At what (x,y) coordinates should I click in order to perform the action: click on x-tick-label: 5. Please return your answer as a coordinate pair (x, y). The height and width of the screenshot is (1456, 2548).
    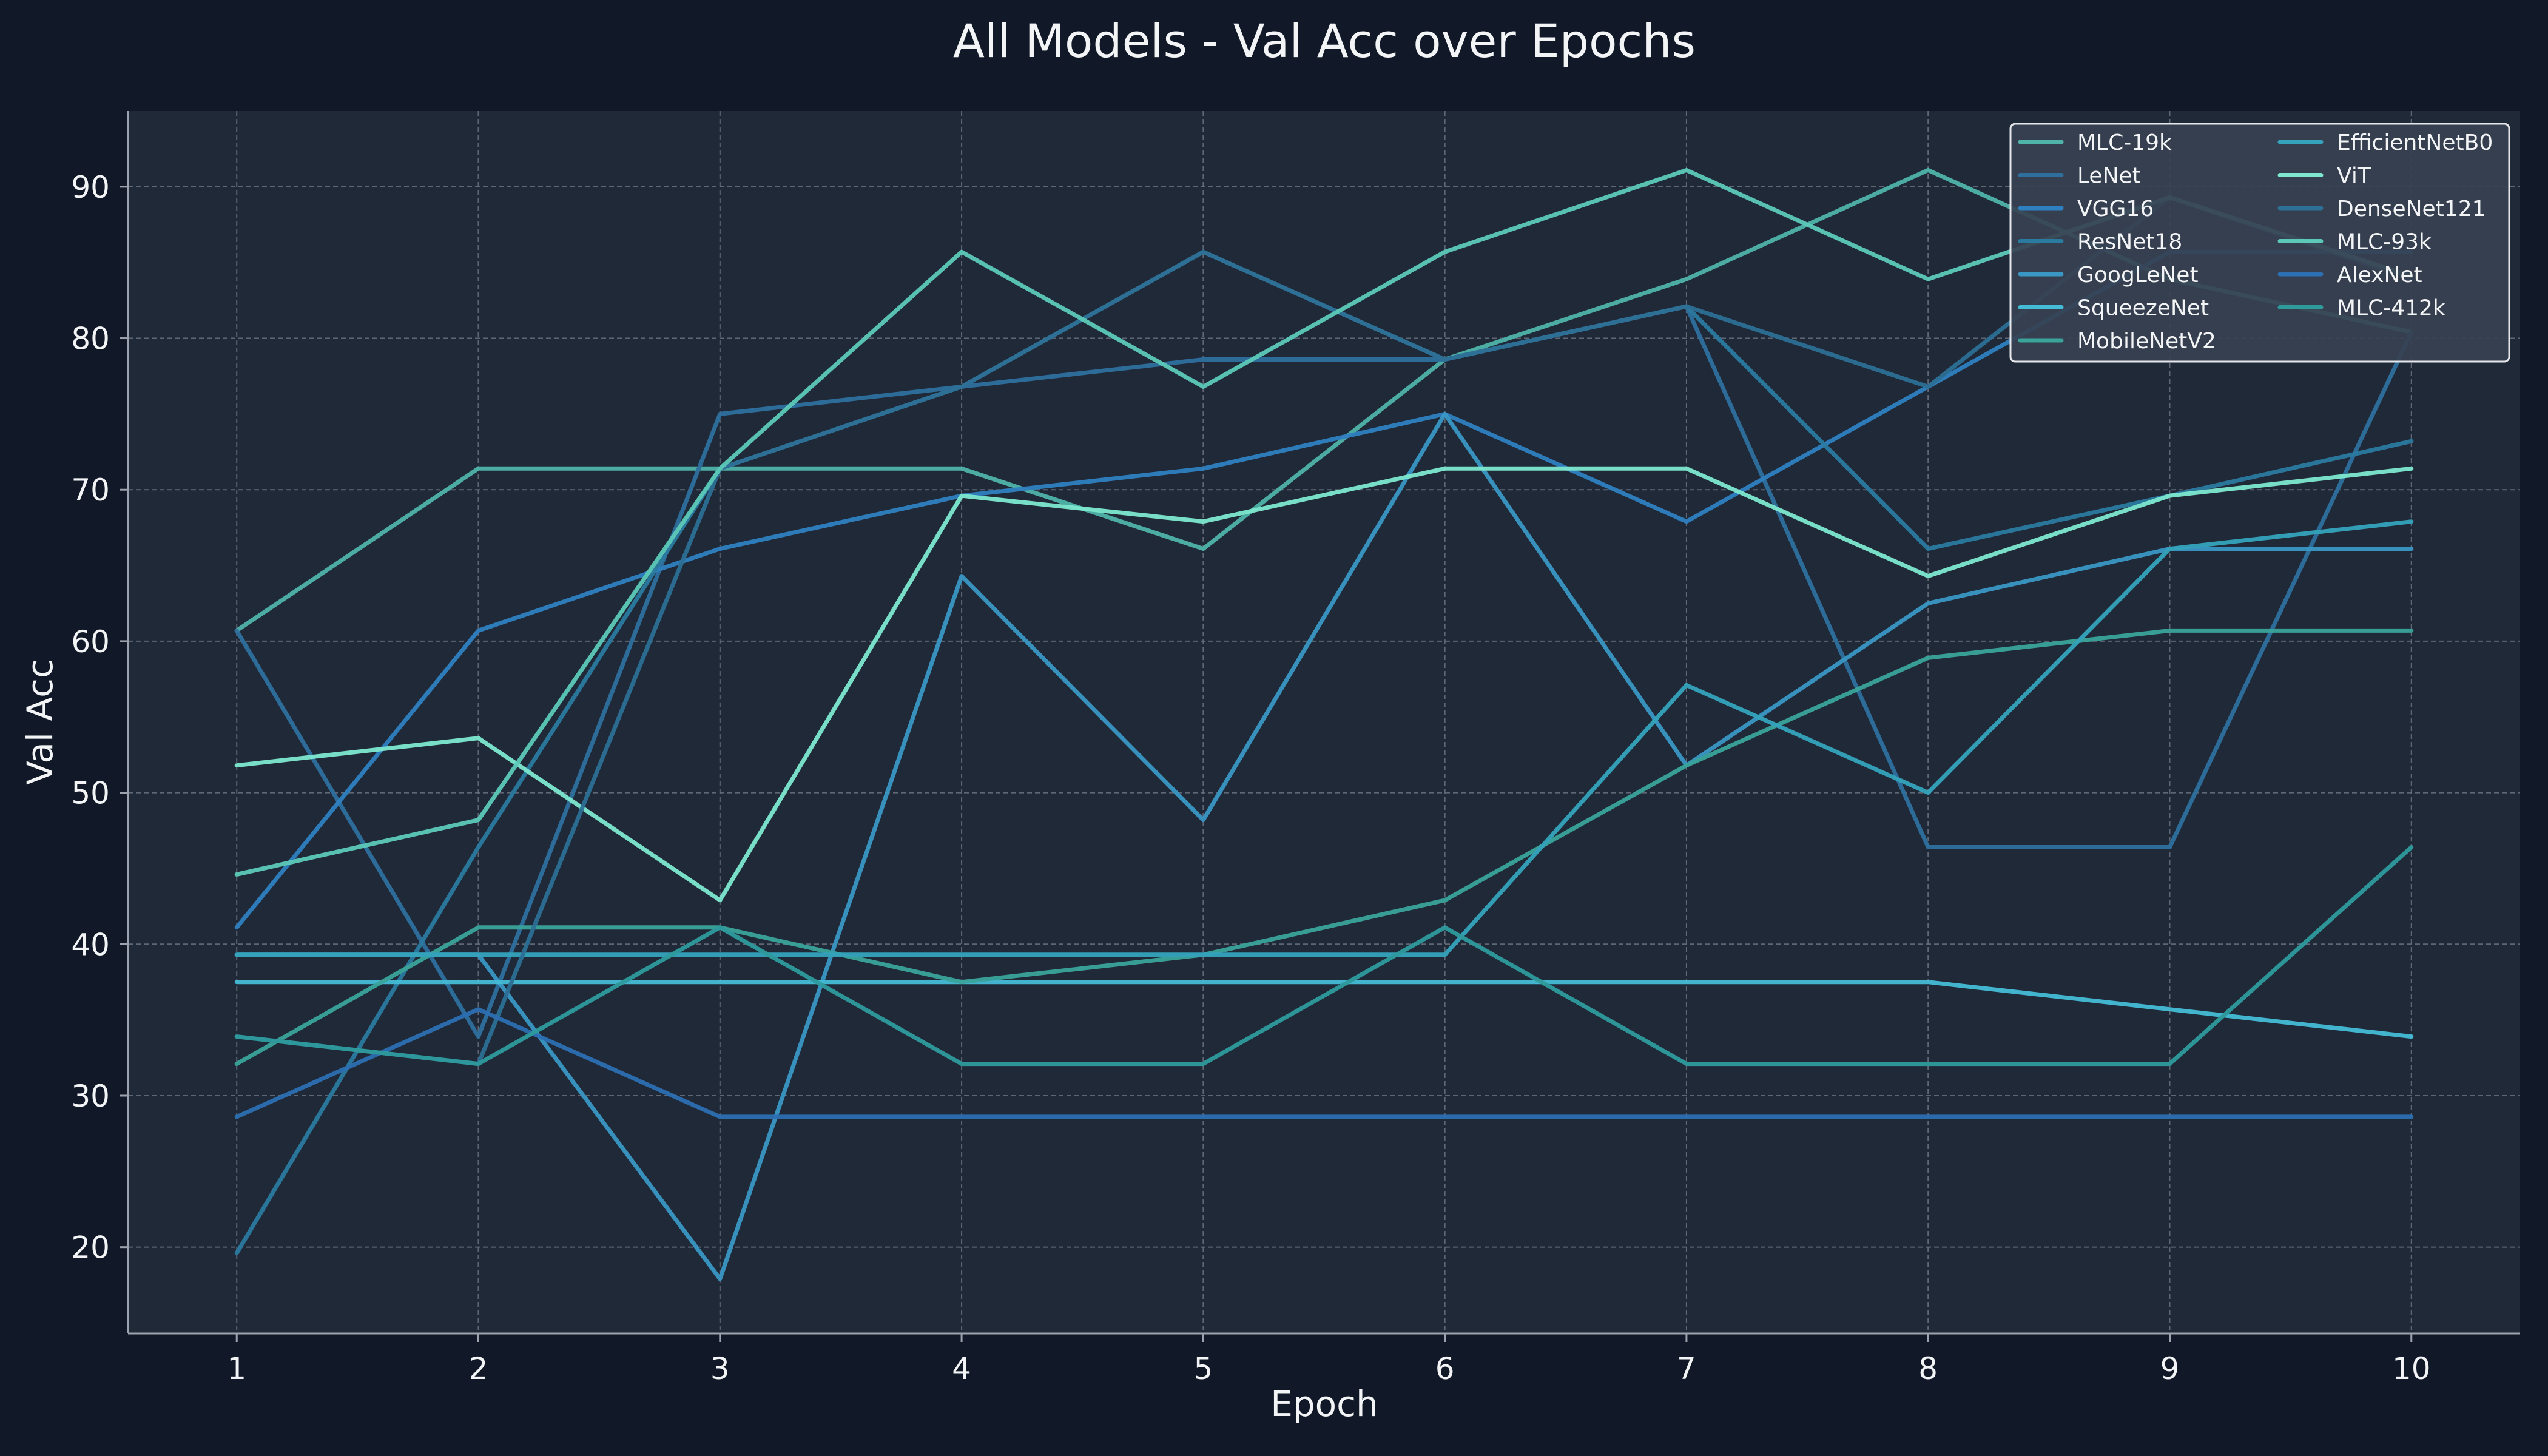
    Looking at the image, I should click on (1203, 1368).